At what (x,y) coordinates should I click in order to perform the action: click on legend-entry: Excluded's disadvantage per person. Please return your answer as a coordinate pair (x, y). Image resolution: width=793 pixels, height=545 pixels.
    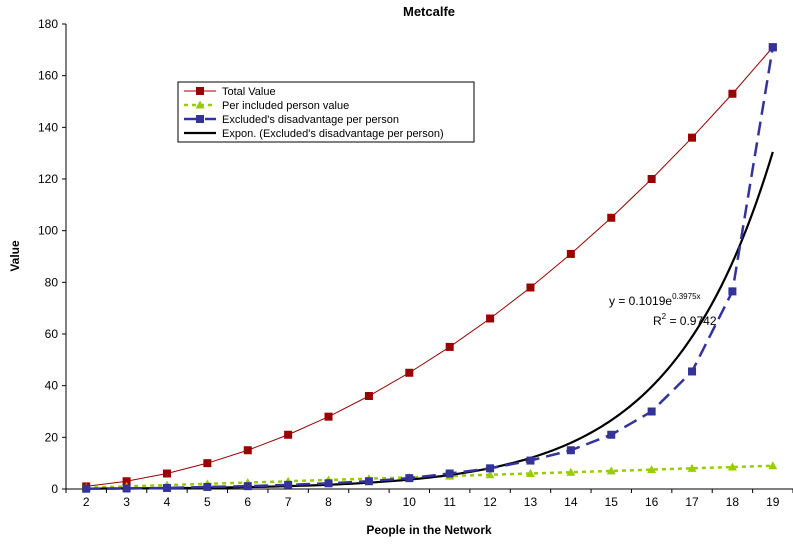
    Looking at the image, I should click on (291, 120).